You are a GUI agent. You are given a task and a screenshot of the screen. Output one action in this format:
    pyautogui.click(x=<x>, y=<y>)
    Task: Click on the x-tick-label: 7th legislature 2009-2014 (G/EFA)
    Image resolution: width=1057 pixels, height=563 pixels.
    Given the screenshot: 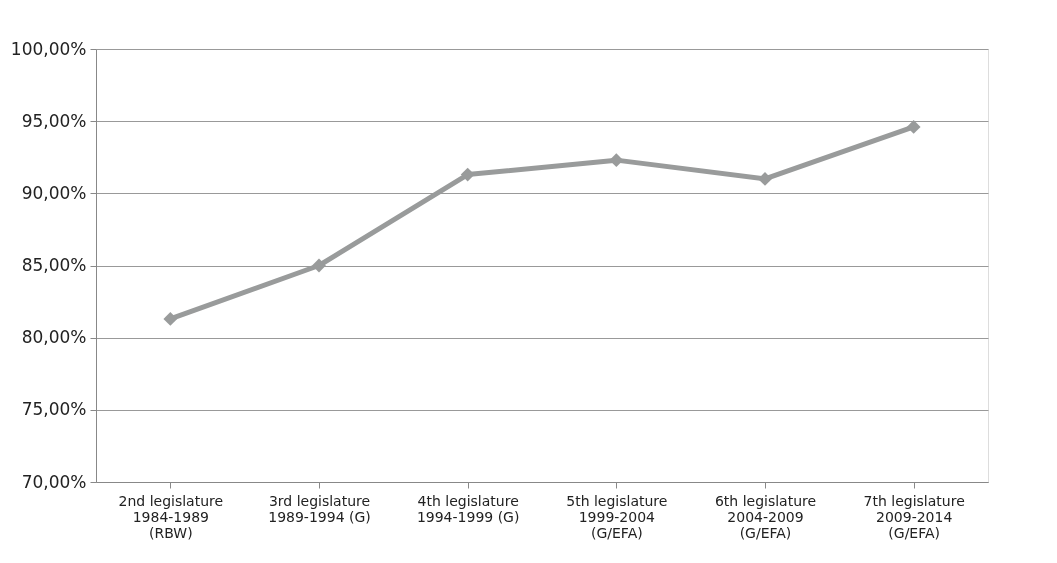 What is the action you would take?
    pyautogui.click(x=914, y=516)
    